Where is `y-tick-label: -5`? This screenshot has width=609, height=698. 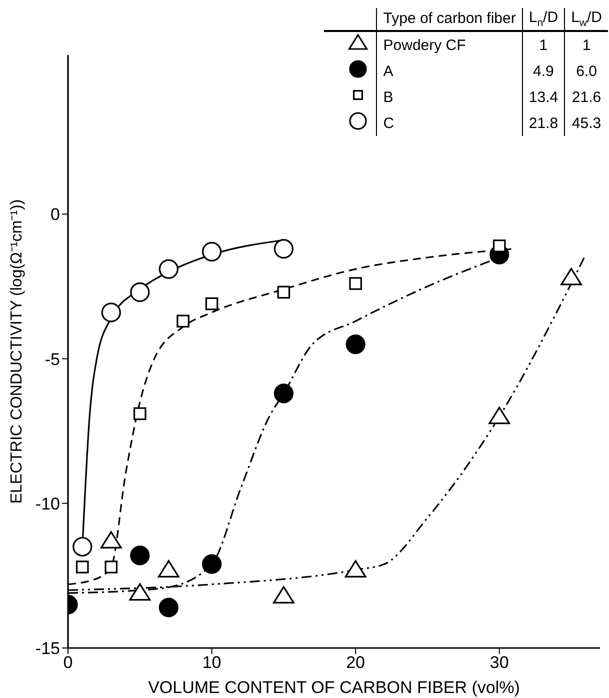 y-tick-label: -5 is located at coordinates (52, 359).